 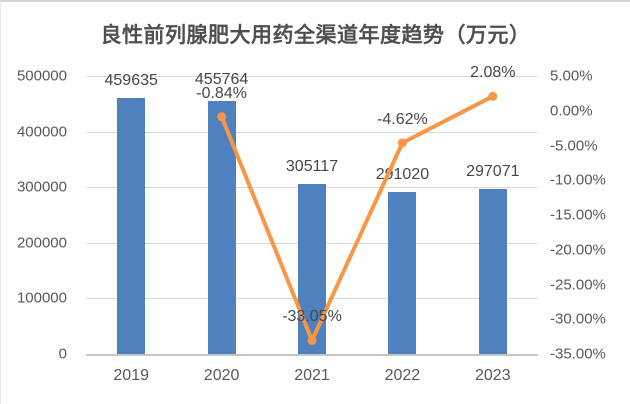 What do you see at coordinates (312, 317) in the screenshot?
I see `line-point-label: -33.05%` at bounding box center [312, 317].